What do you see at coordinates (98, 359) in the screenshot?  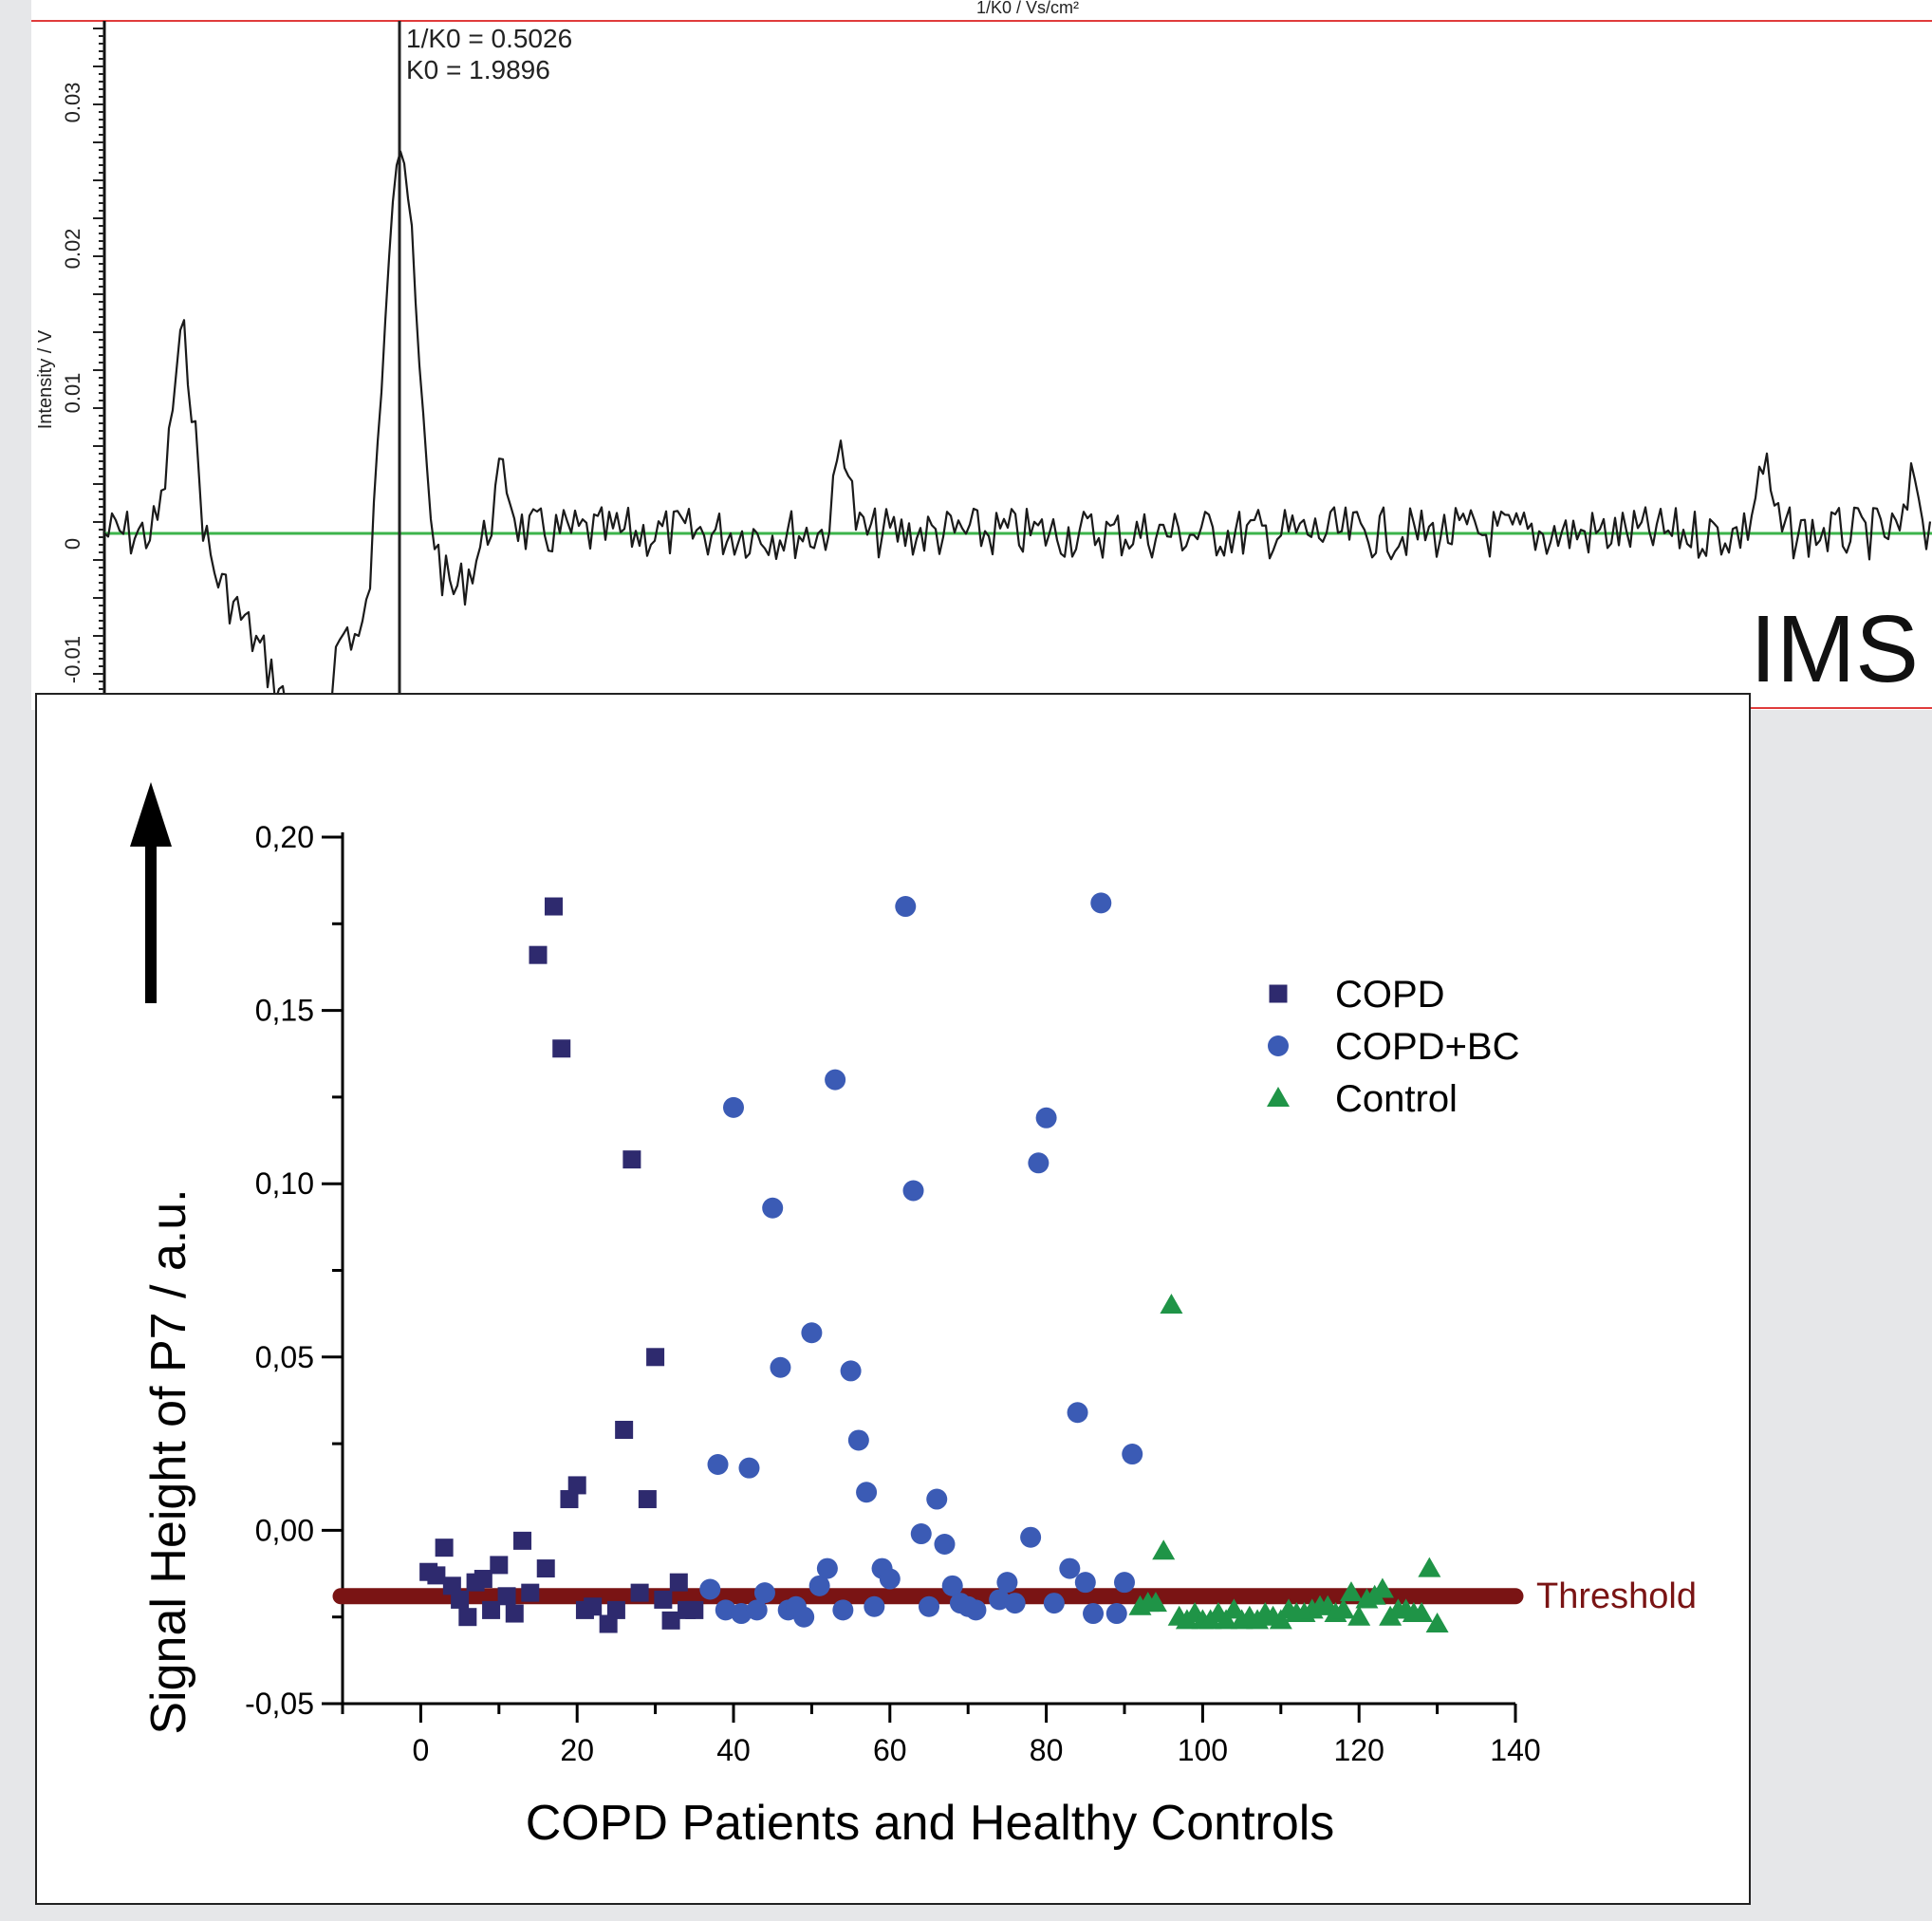 I see `ims-minor-ticks` at bounding box center [98, 359].